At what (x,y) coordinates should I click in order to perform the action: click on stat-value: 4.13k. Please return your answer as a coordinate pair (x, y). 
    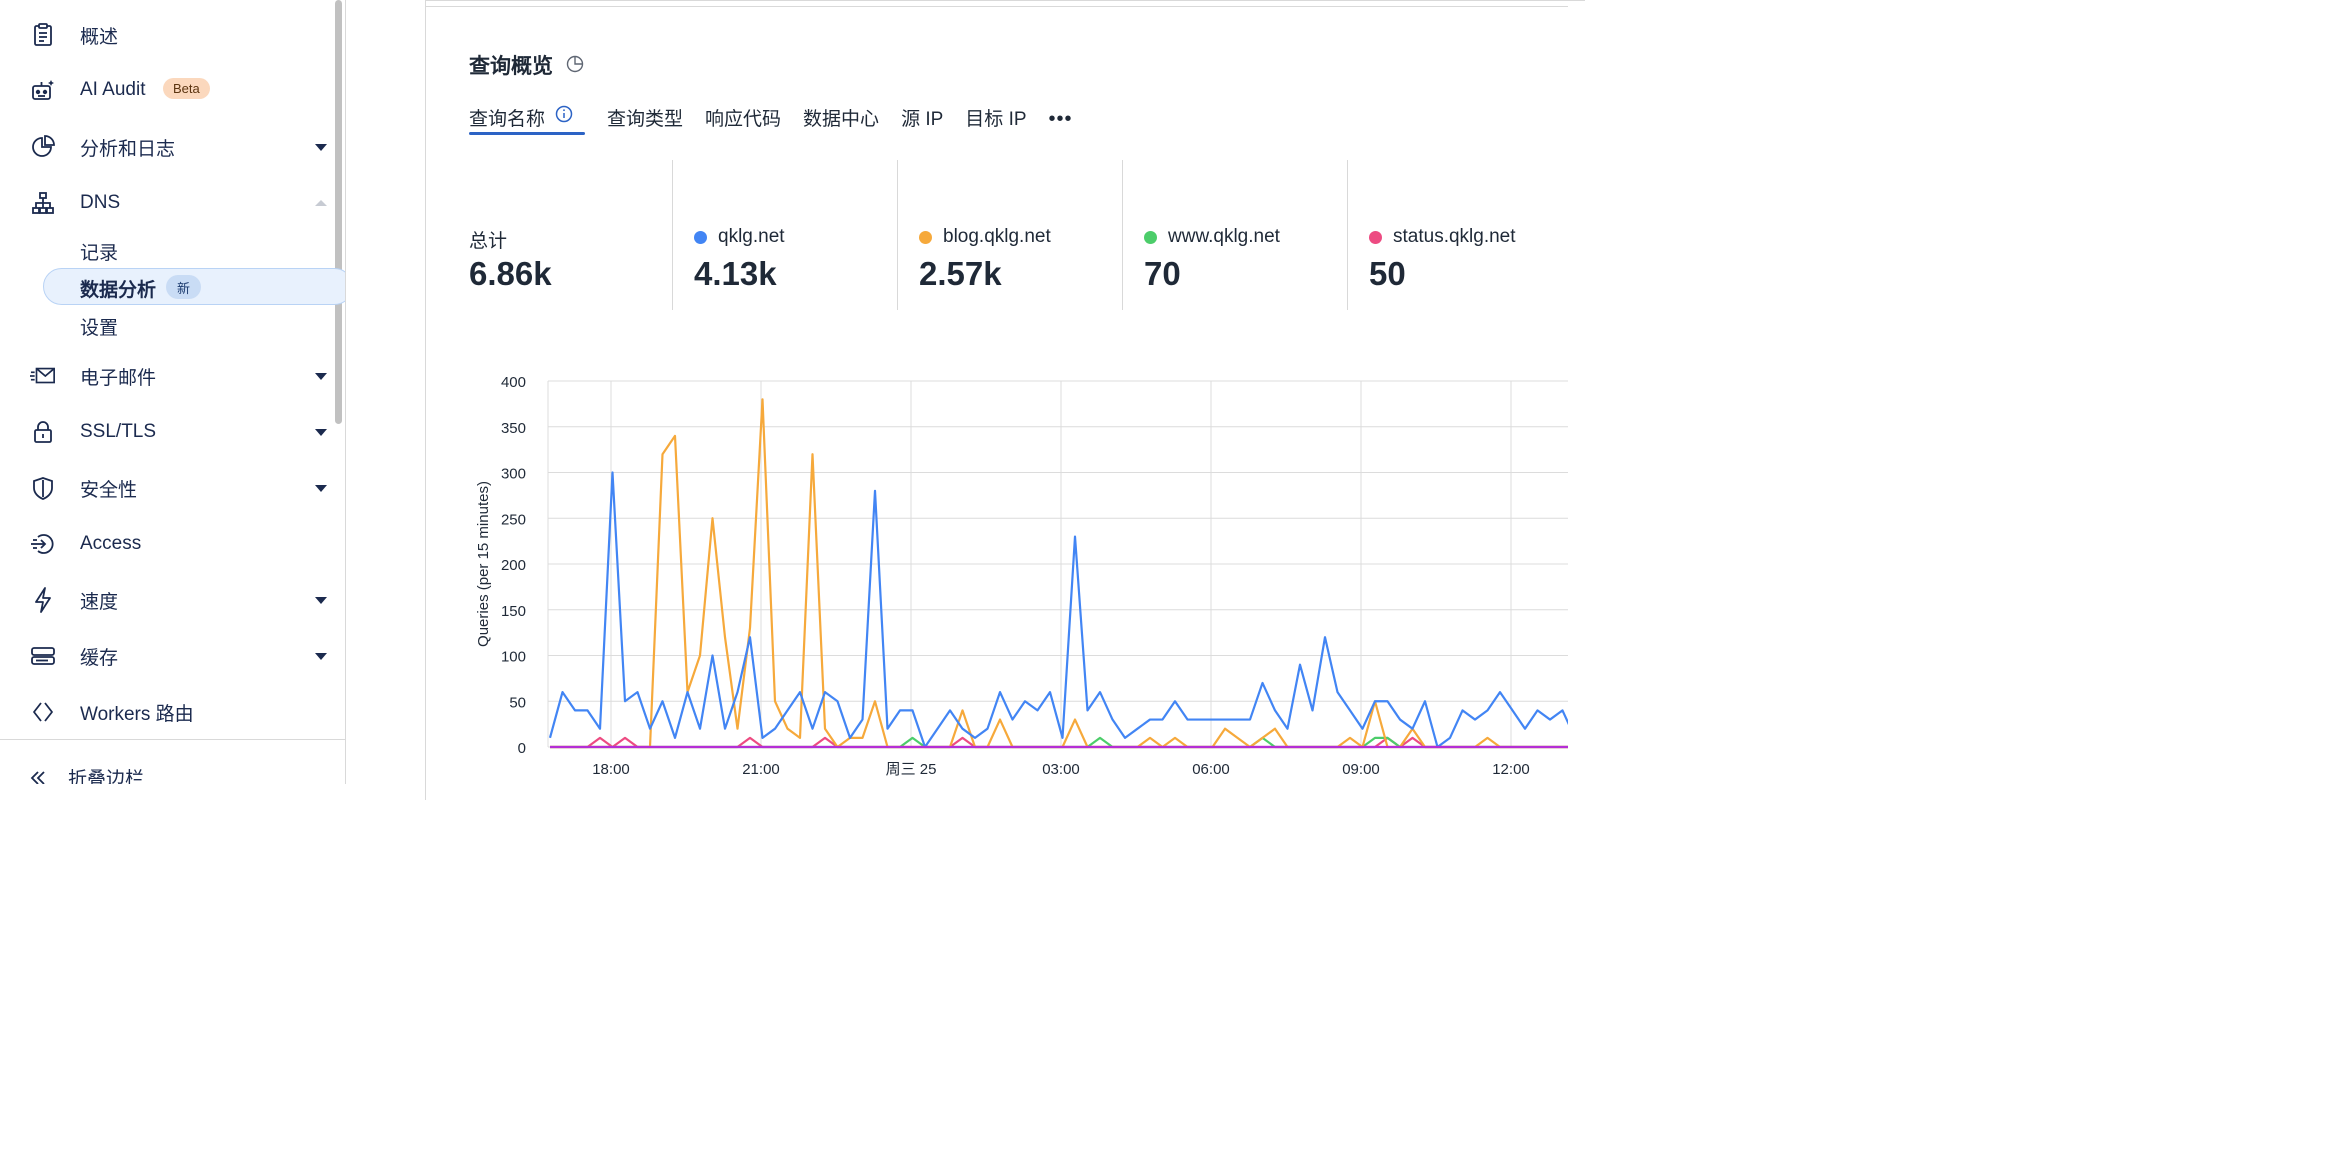
    Looking at the image, I should click on (735, 273).